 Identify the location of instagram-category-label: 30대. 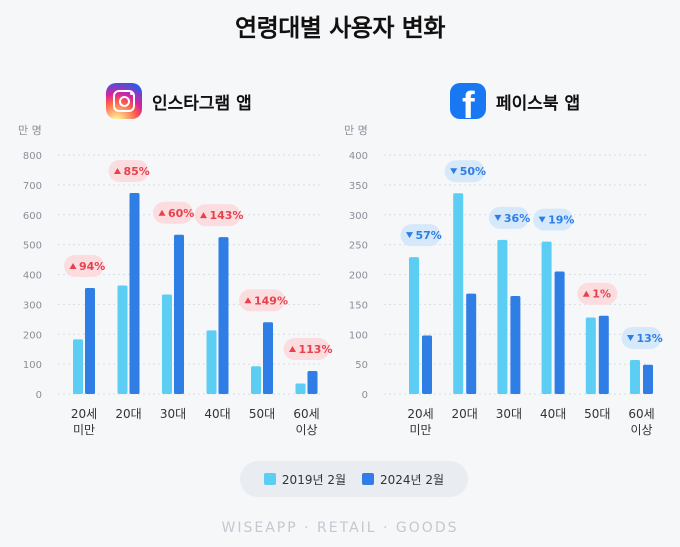
(173, 414).